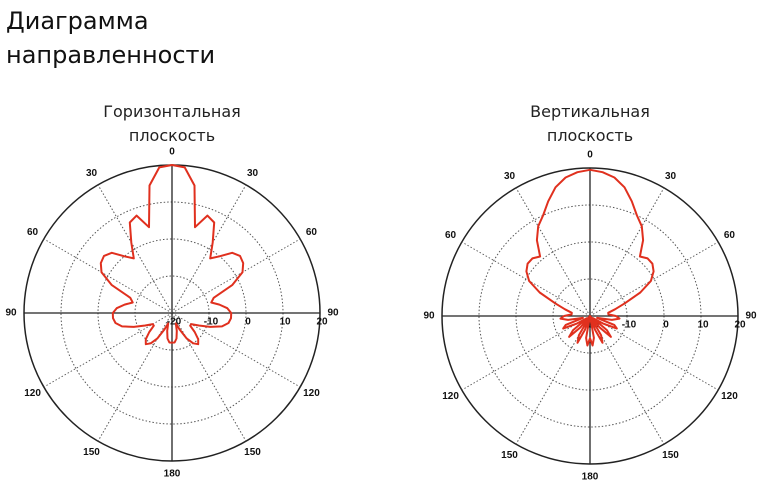 The image size is (758, 485). I want to click on r-tick-label: -20, so click(174, 322).